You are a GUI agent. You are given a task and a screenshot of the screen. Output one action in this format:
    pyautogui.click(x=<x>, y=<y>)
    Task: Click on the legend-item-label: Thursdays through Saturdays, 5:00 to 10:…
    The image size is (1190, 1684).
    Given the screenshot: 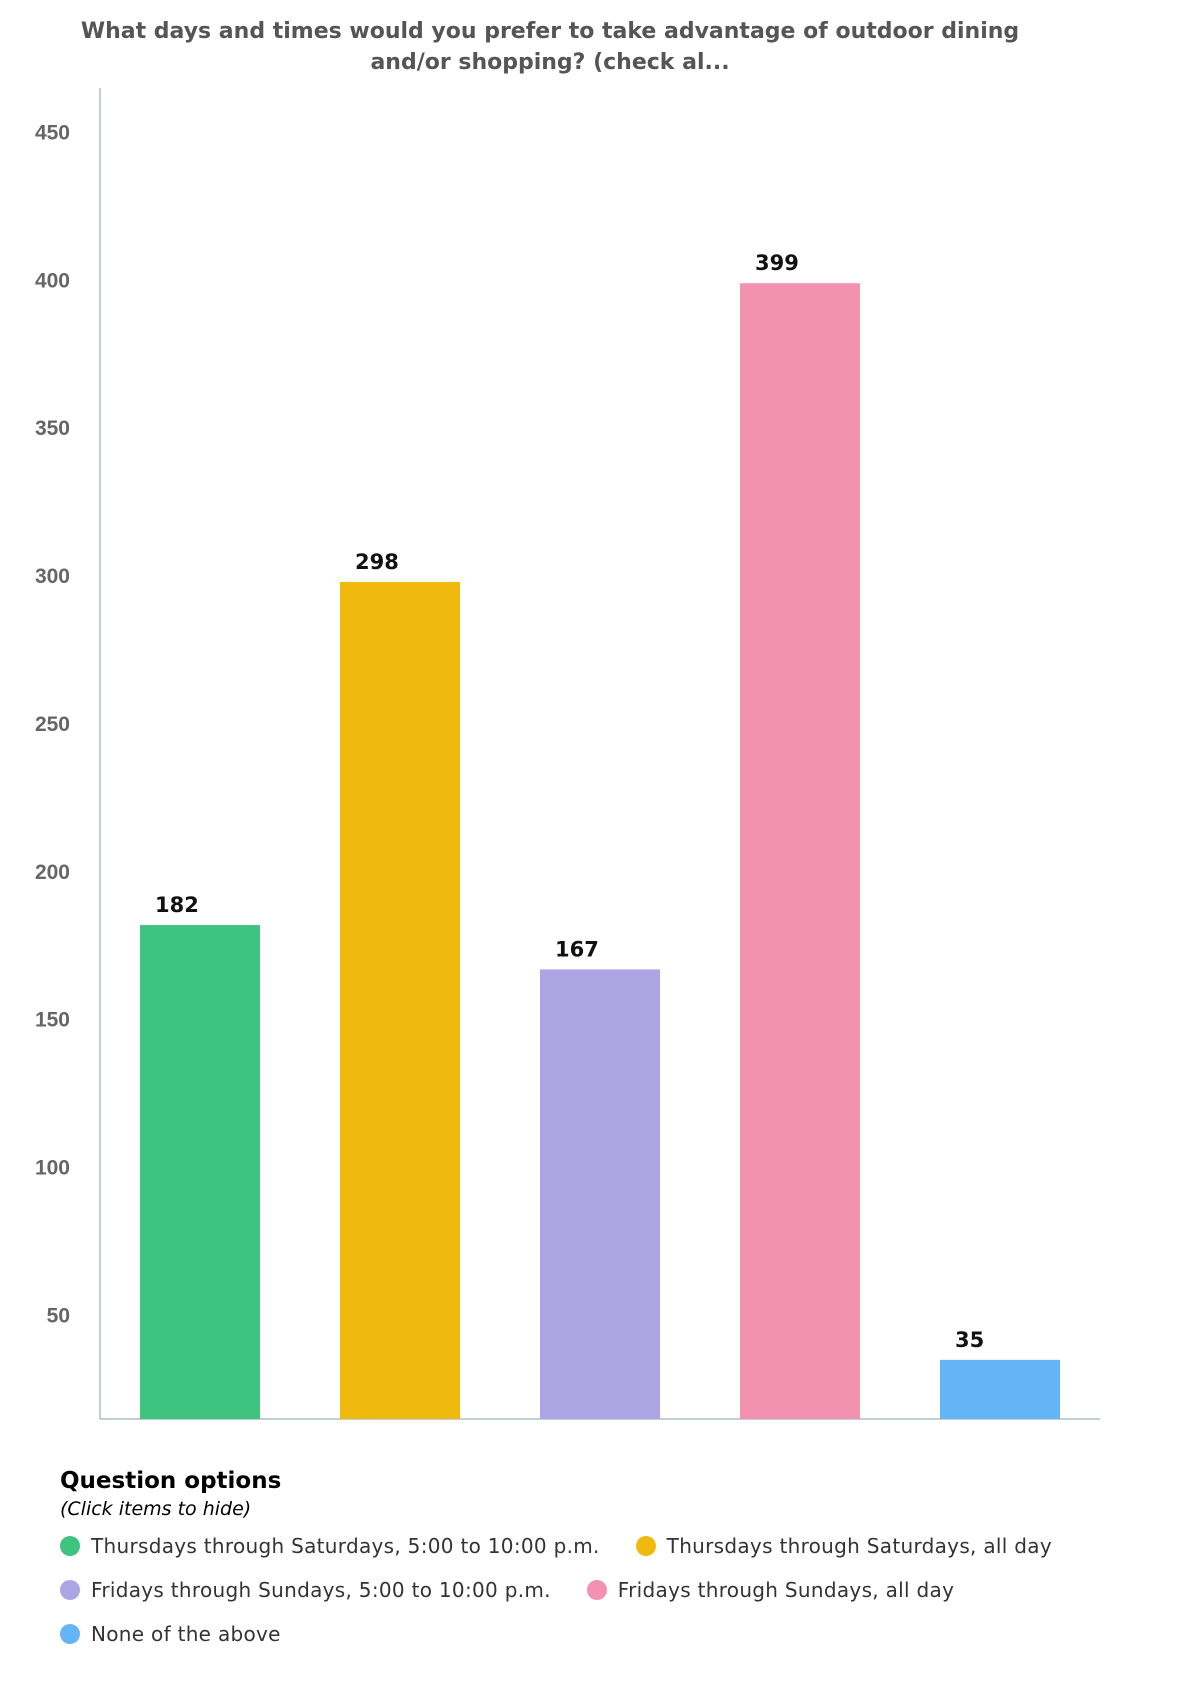 What is the action you would take?
    pyautogui.click(x=345, y=1546)
    